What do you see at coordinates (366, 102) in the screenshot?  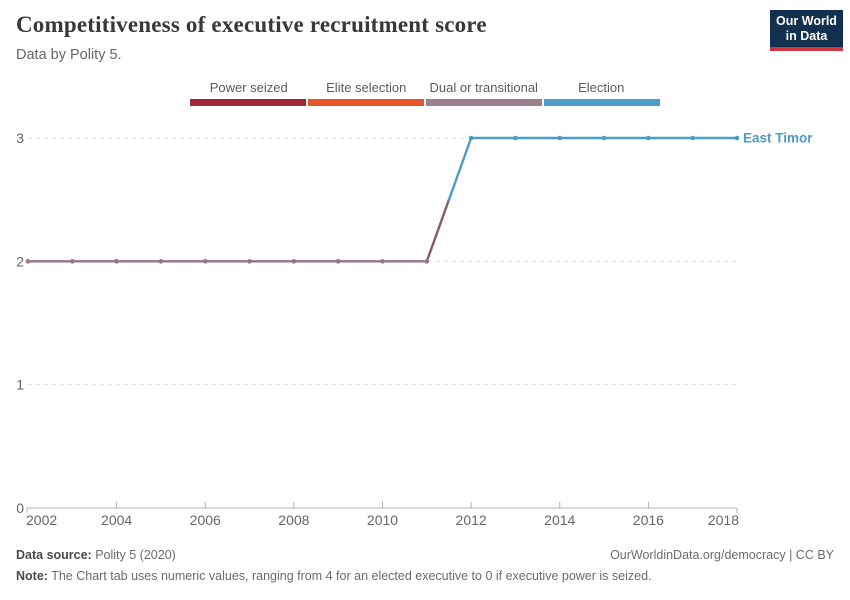 I see `legend-swatch-elite-selection` at bounding box center [366, 102].